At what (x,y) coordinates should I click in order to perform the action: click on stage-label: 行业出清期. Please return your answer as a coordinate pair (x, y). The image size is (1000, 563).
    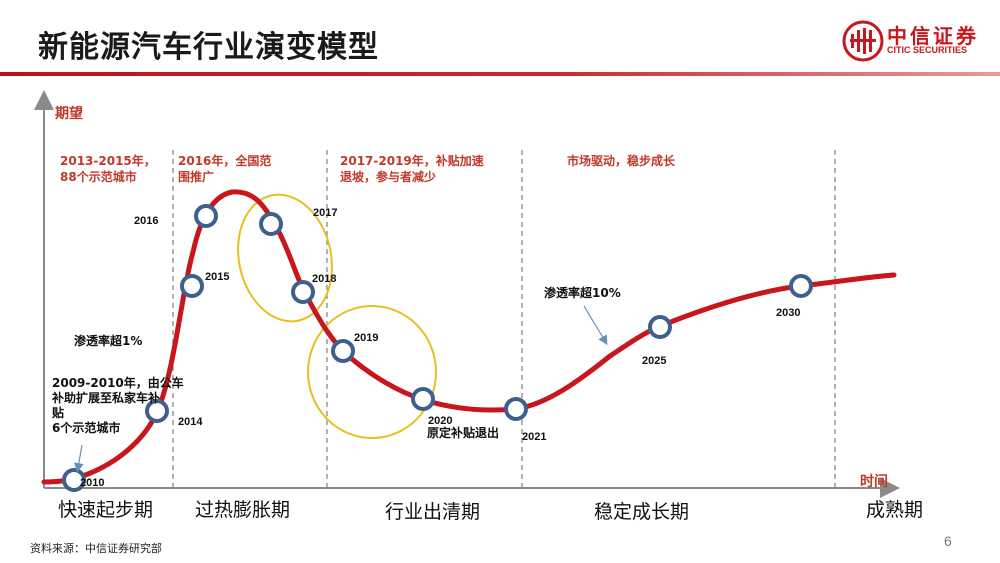
    Looking at the image, I should click on (432, 512).